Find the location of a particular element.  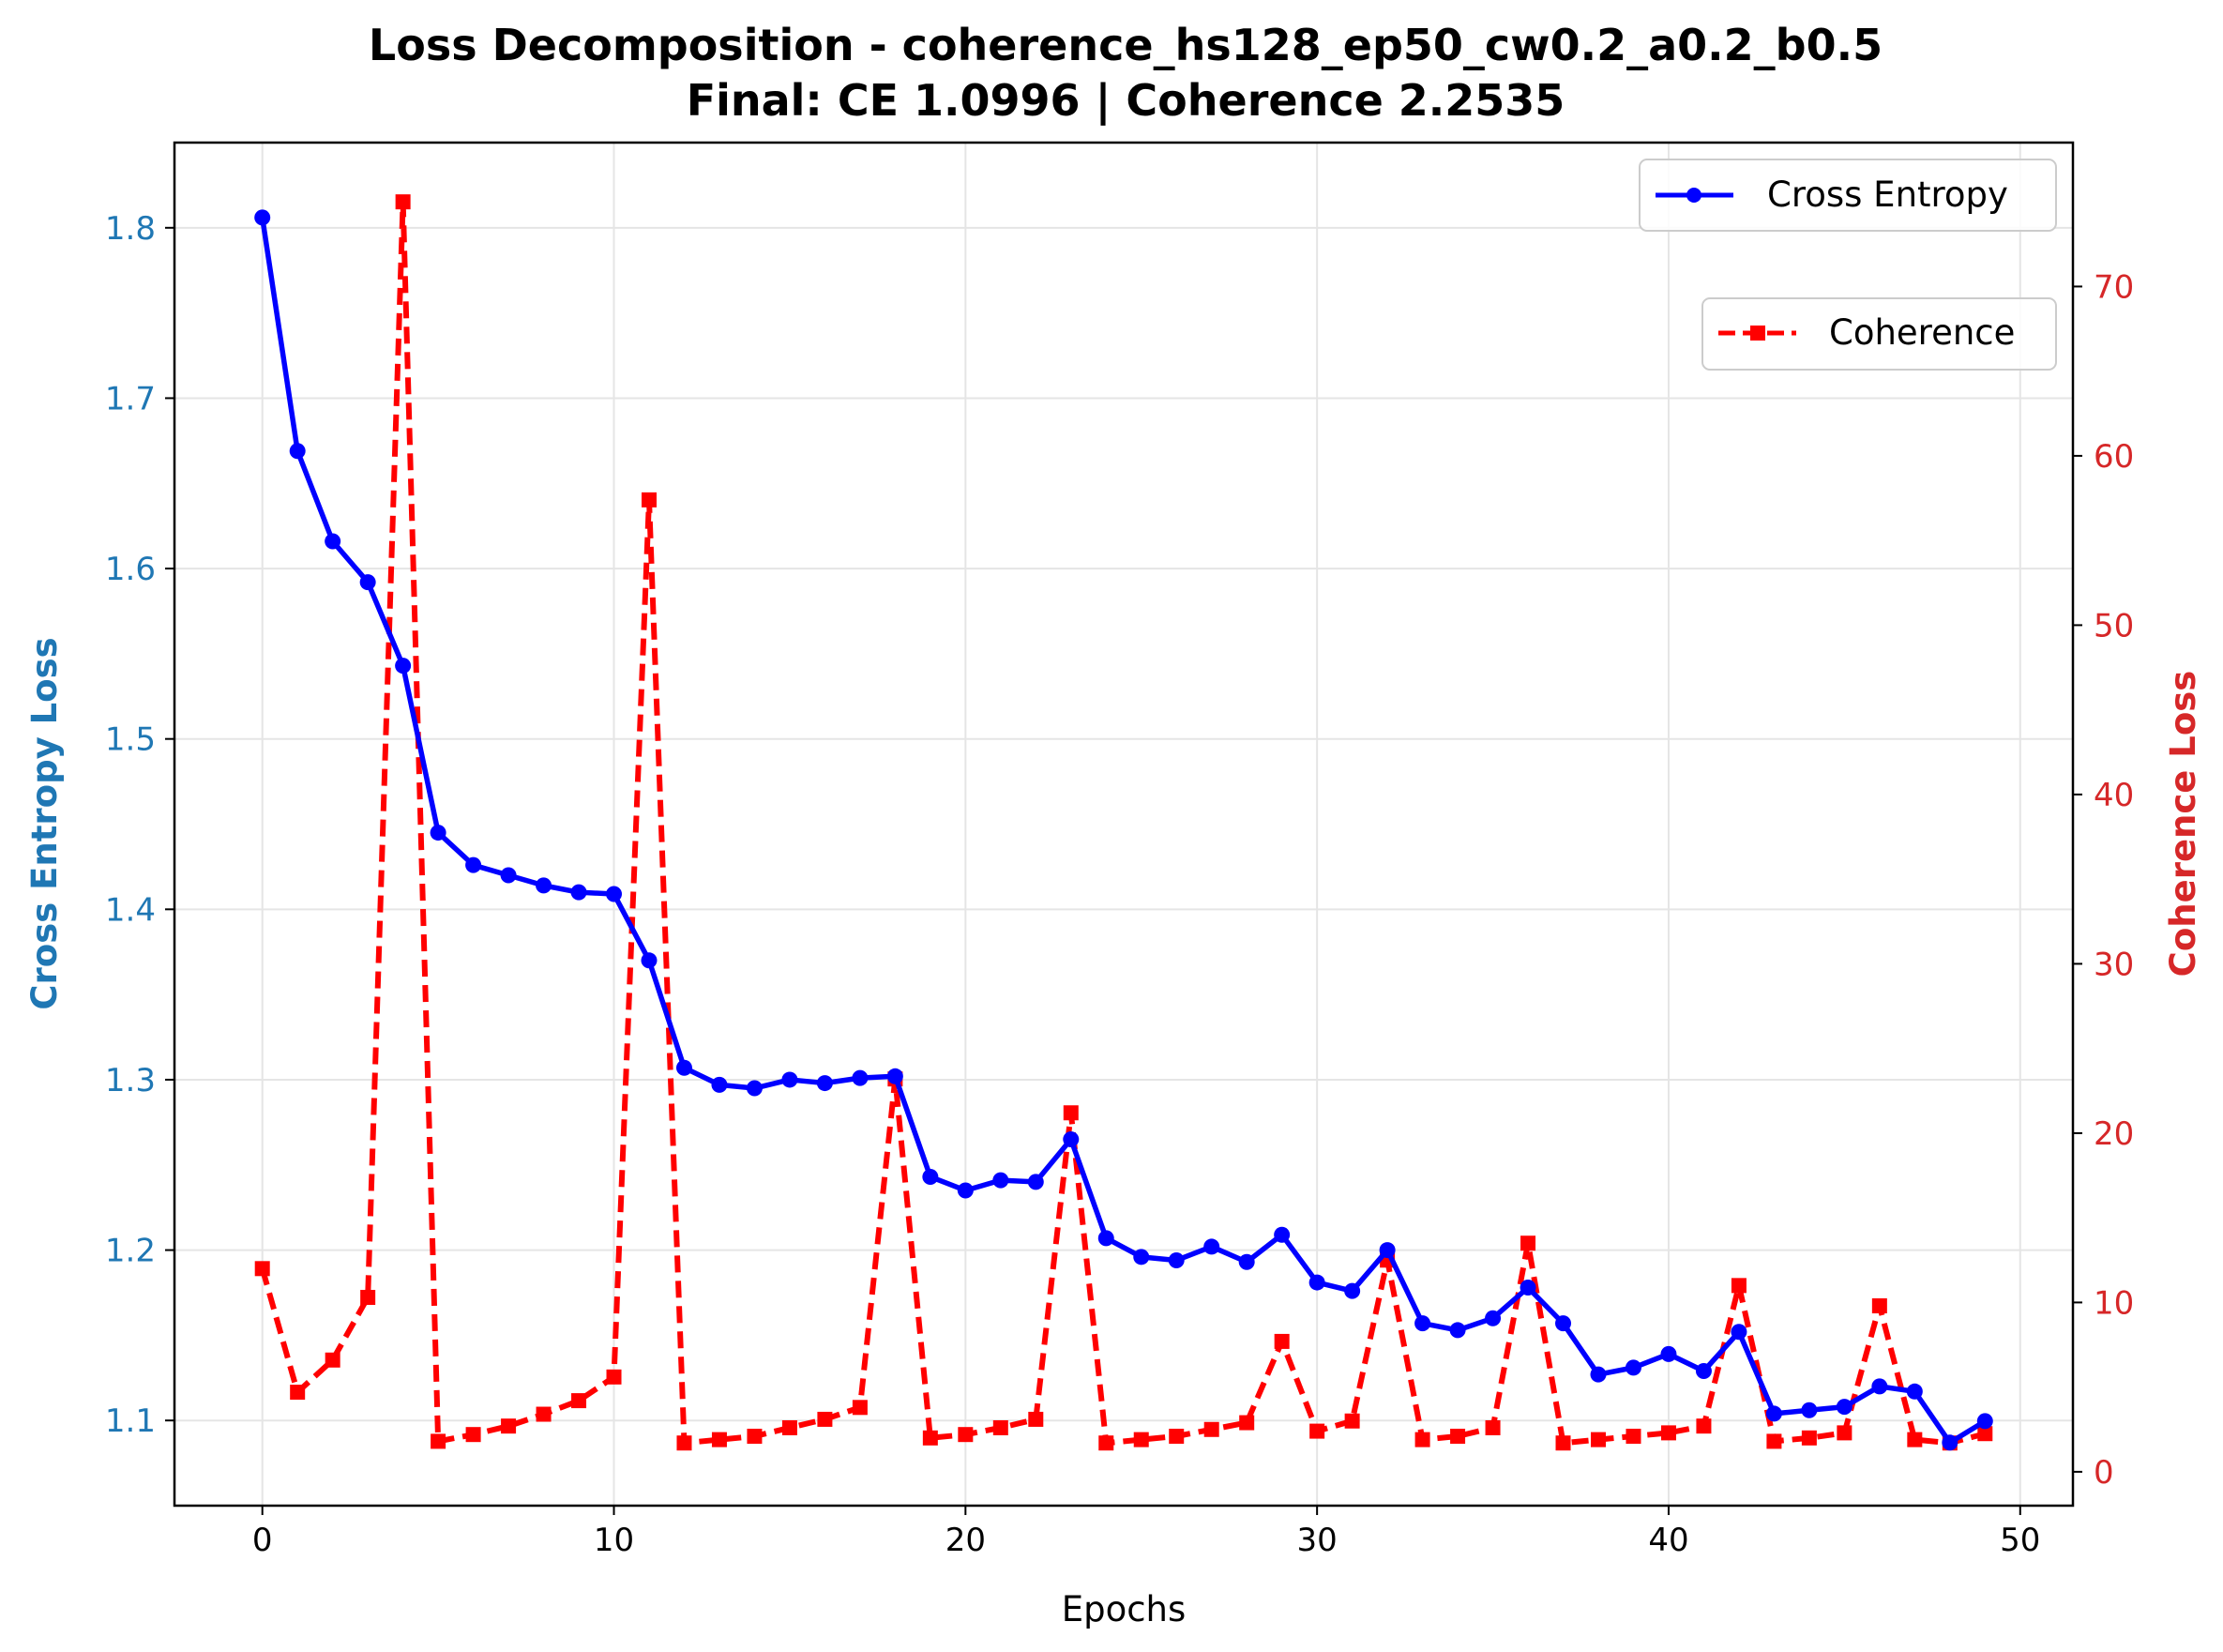

x-tick-label: 30 is located at coordinates (1317, 1540).